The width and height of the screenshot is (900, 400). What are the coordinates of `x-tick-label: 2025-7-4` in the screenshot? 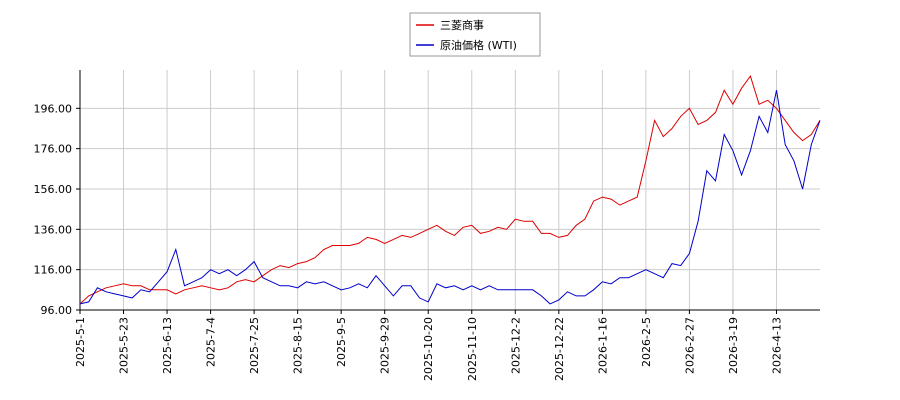 It's located at (211, 342).